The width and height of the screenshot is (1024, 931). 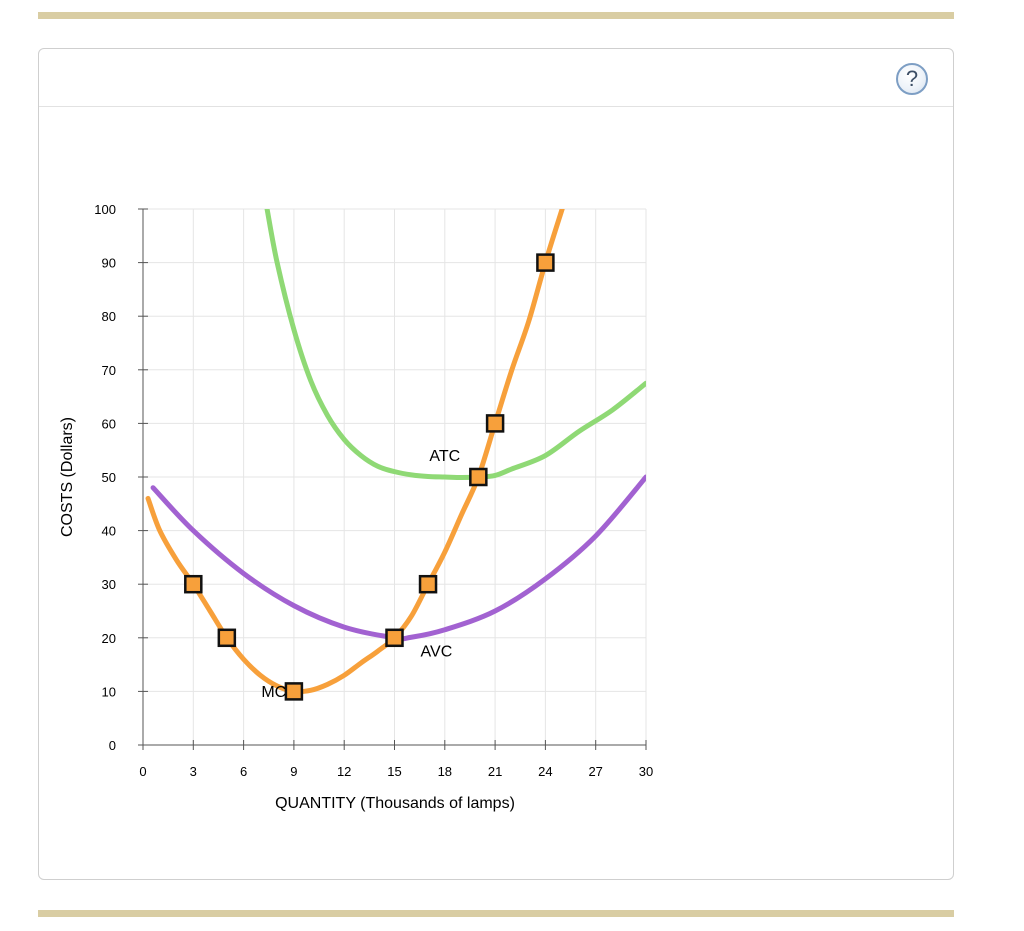 I want to click on top-divider-bar, so click(x=496, y=15).